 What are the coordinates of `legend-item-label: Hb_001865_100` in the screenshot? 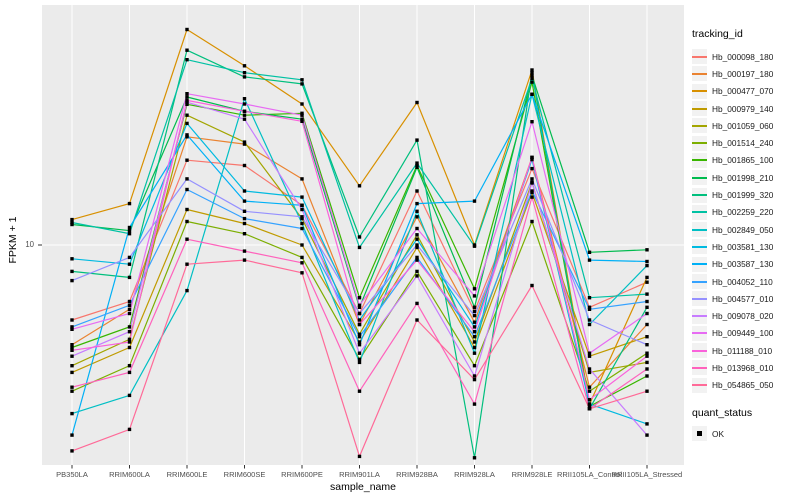 It's located at (743, 160).